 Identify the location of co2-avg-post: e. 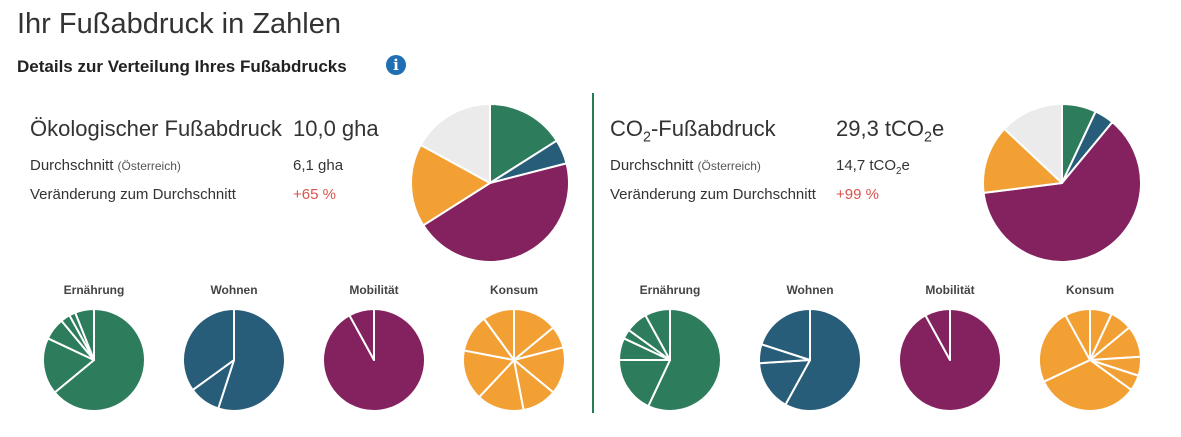
(905, 165).